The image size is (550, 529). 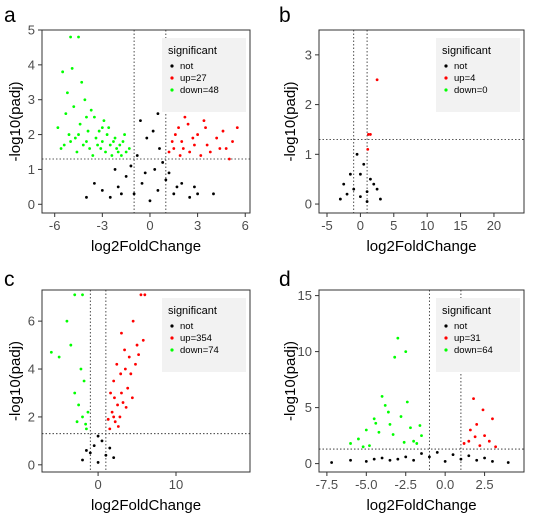 What do you see at coordinates (327, 484) in the screenshot?
I see `x-tick-label: -7.5` at bounding box center [327, 484].